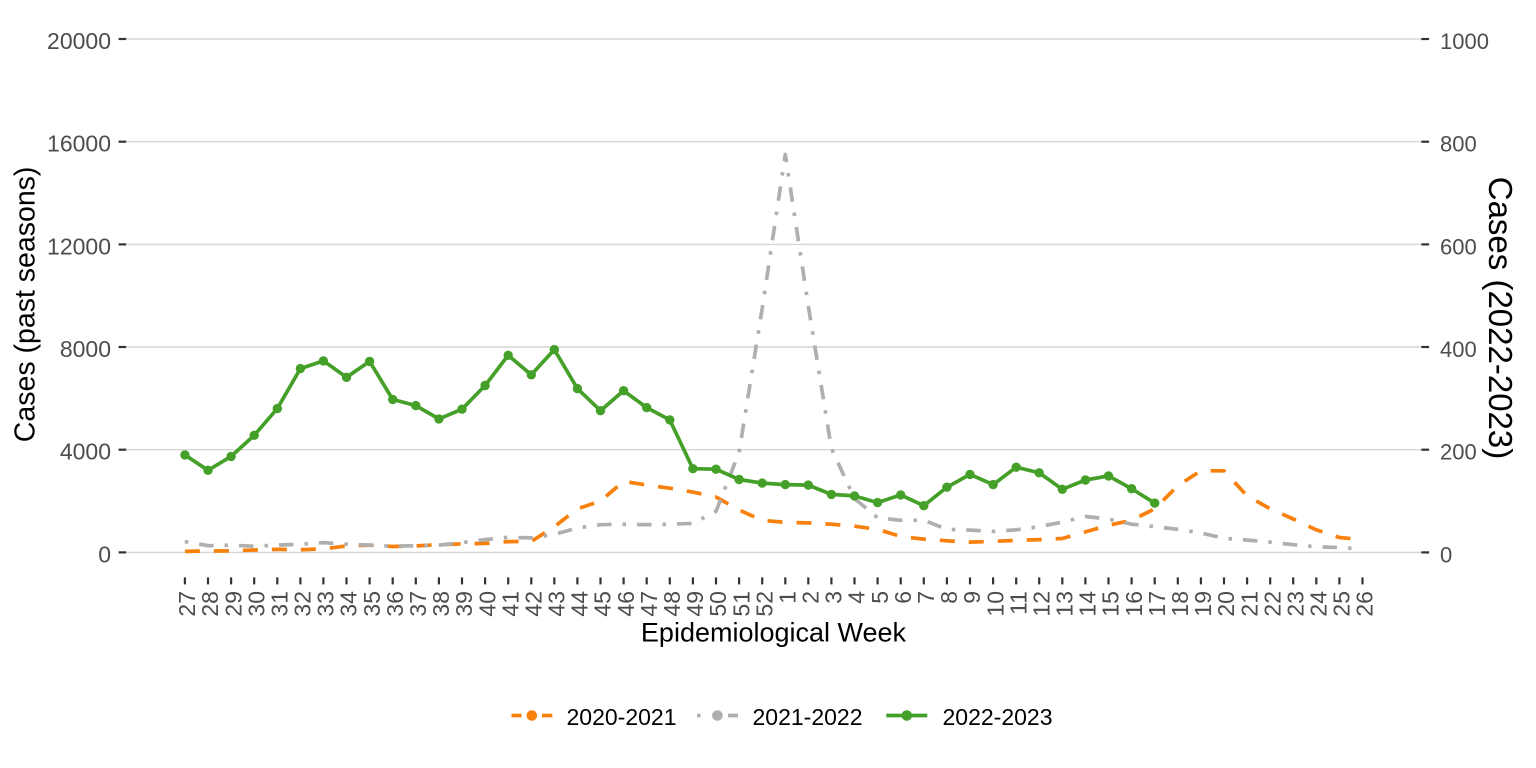 The height and width of the screenshot is (768, 1536). Describe the element at coordinates (1203, 604) in the screenshot. I see `svg-text: 19` at that location.